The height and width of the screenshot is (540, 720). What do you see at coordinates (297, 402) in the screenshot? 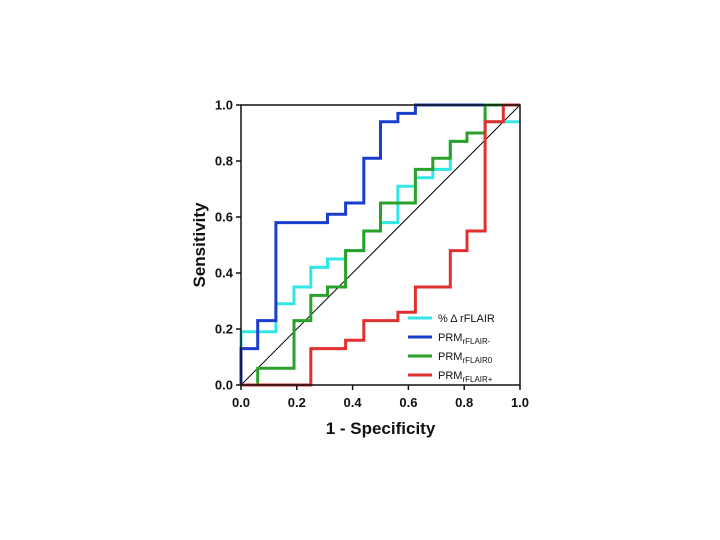
I see `x-tick-label: 0.2` at bounding box center [297, 402].